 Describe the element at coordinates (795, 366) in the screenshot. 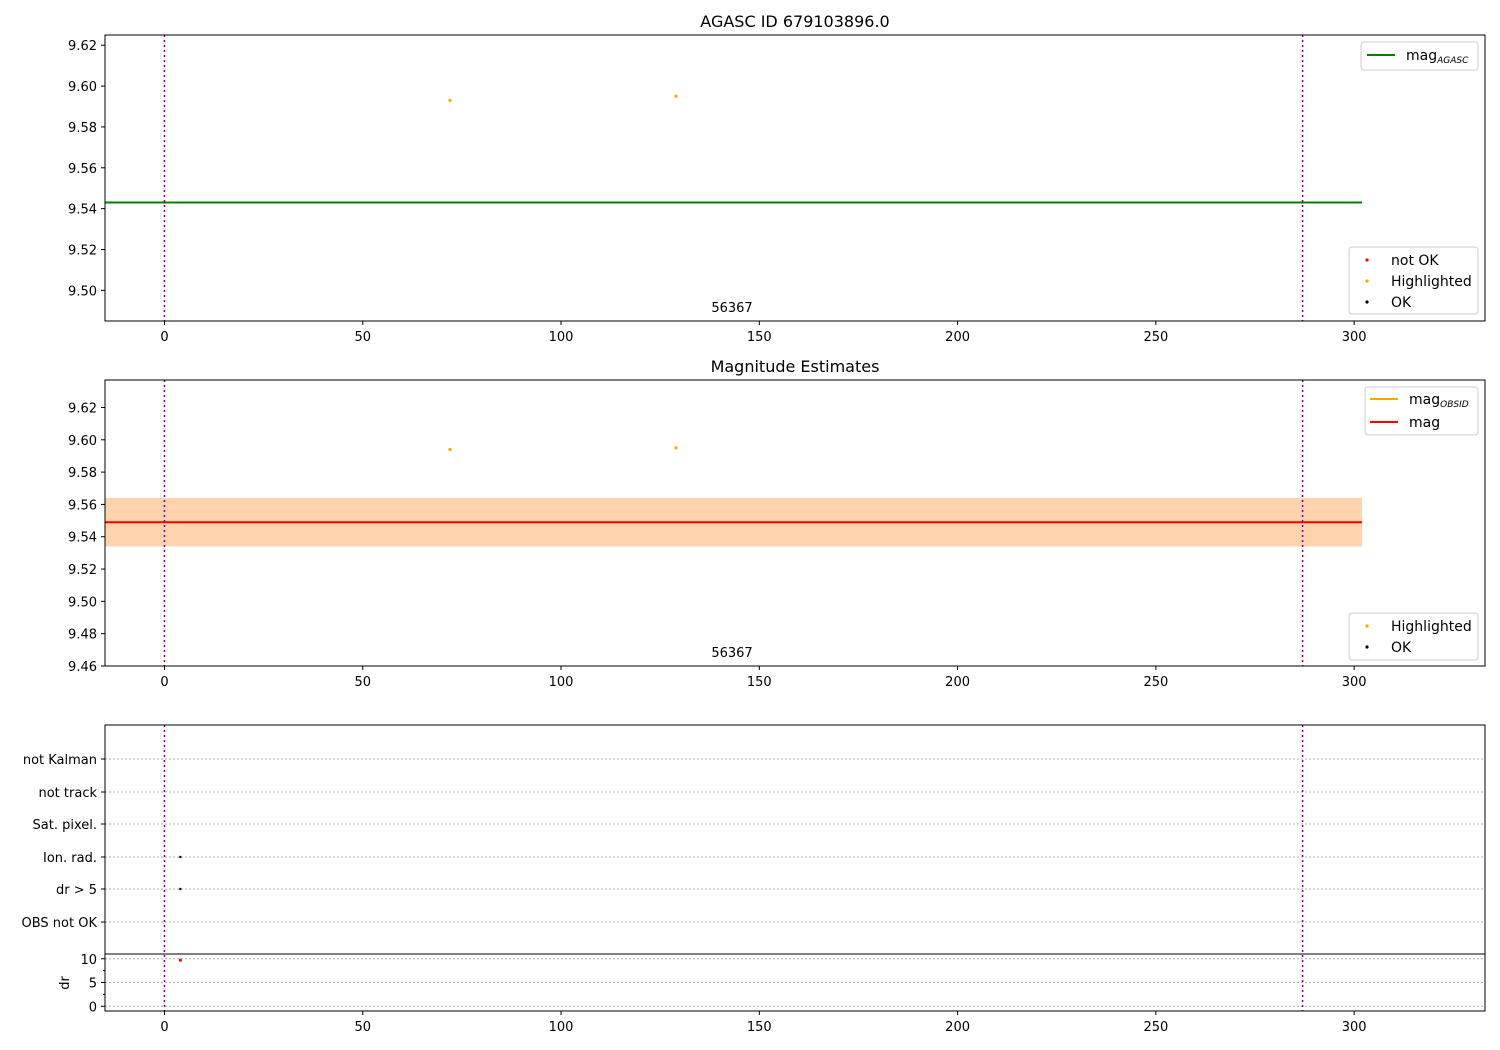

I see `panel-magnitude-estimates-title: Magnitude Estimates` at that location.